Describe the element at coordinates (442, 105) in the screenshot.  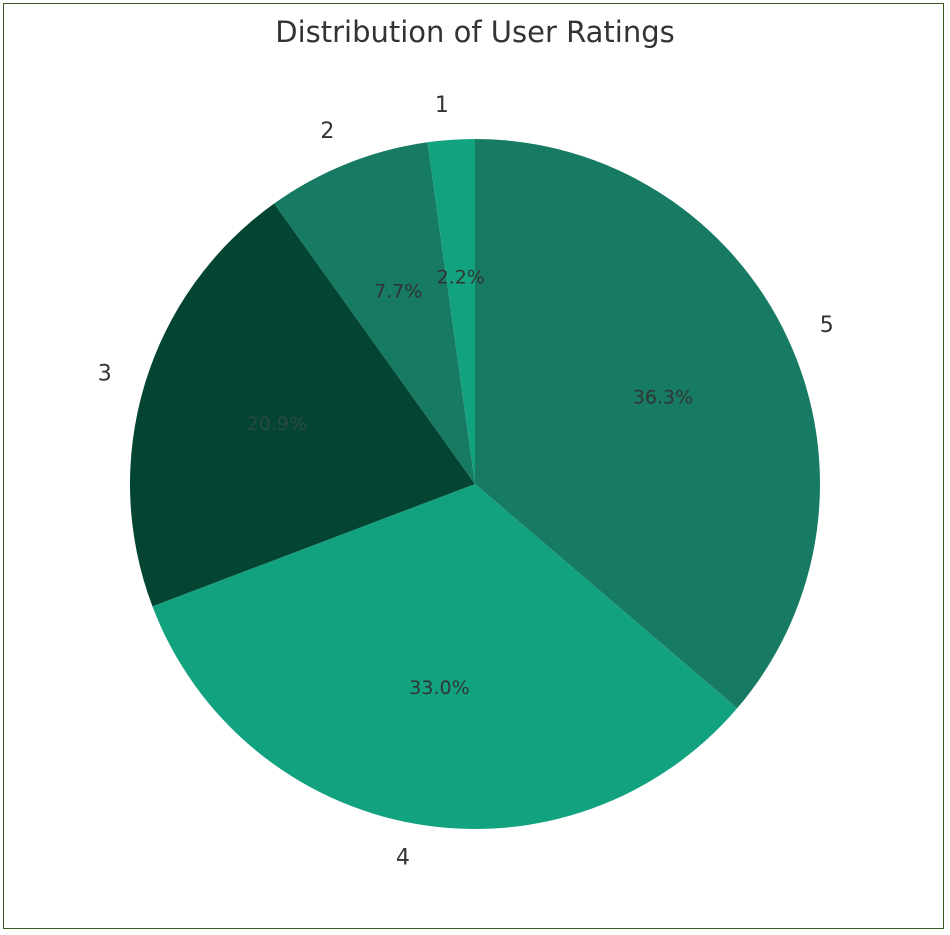
I see `category-label-1: 1` at that location.